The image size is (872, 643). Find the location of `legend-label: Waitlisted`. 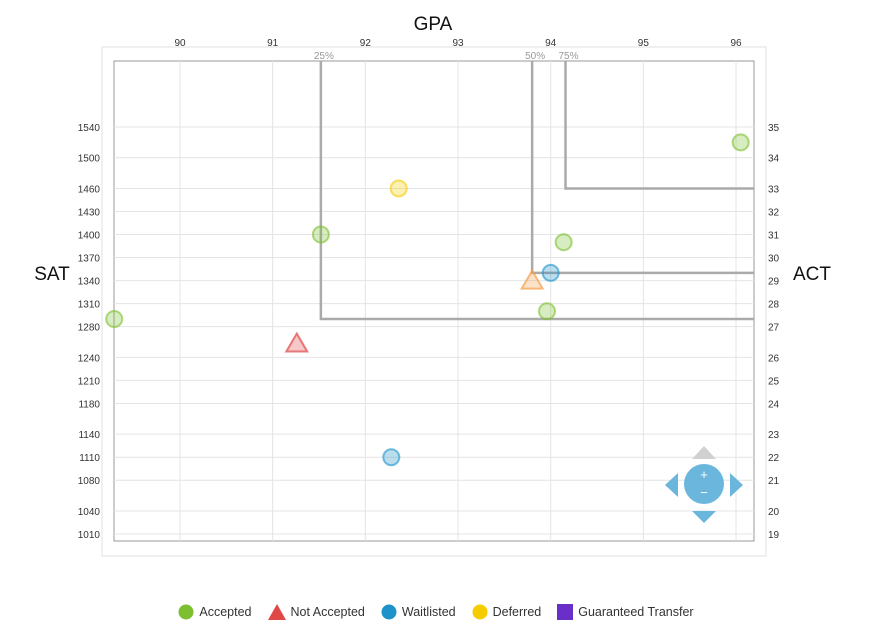

legend-label: Waitlisted is located at coordinates (428, 612).